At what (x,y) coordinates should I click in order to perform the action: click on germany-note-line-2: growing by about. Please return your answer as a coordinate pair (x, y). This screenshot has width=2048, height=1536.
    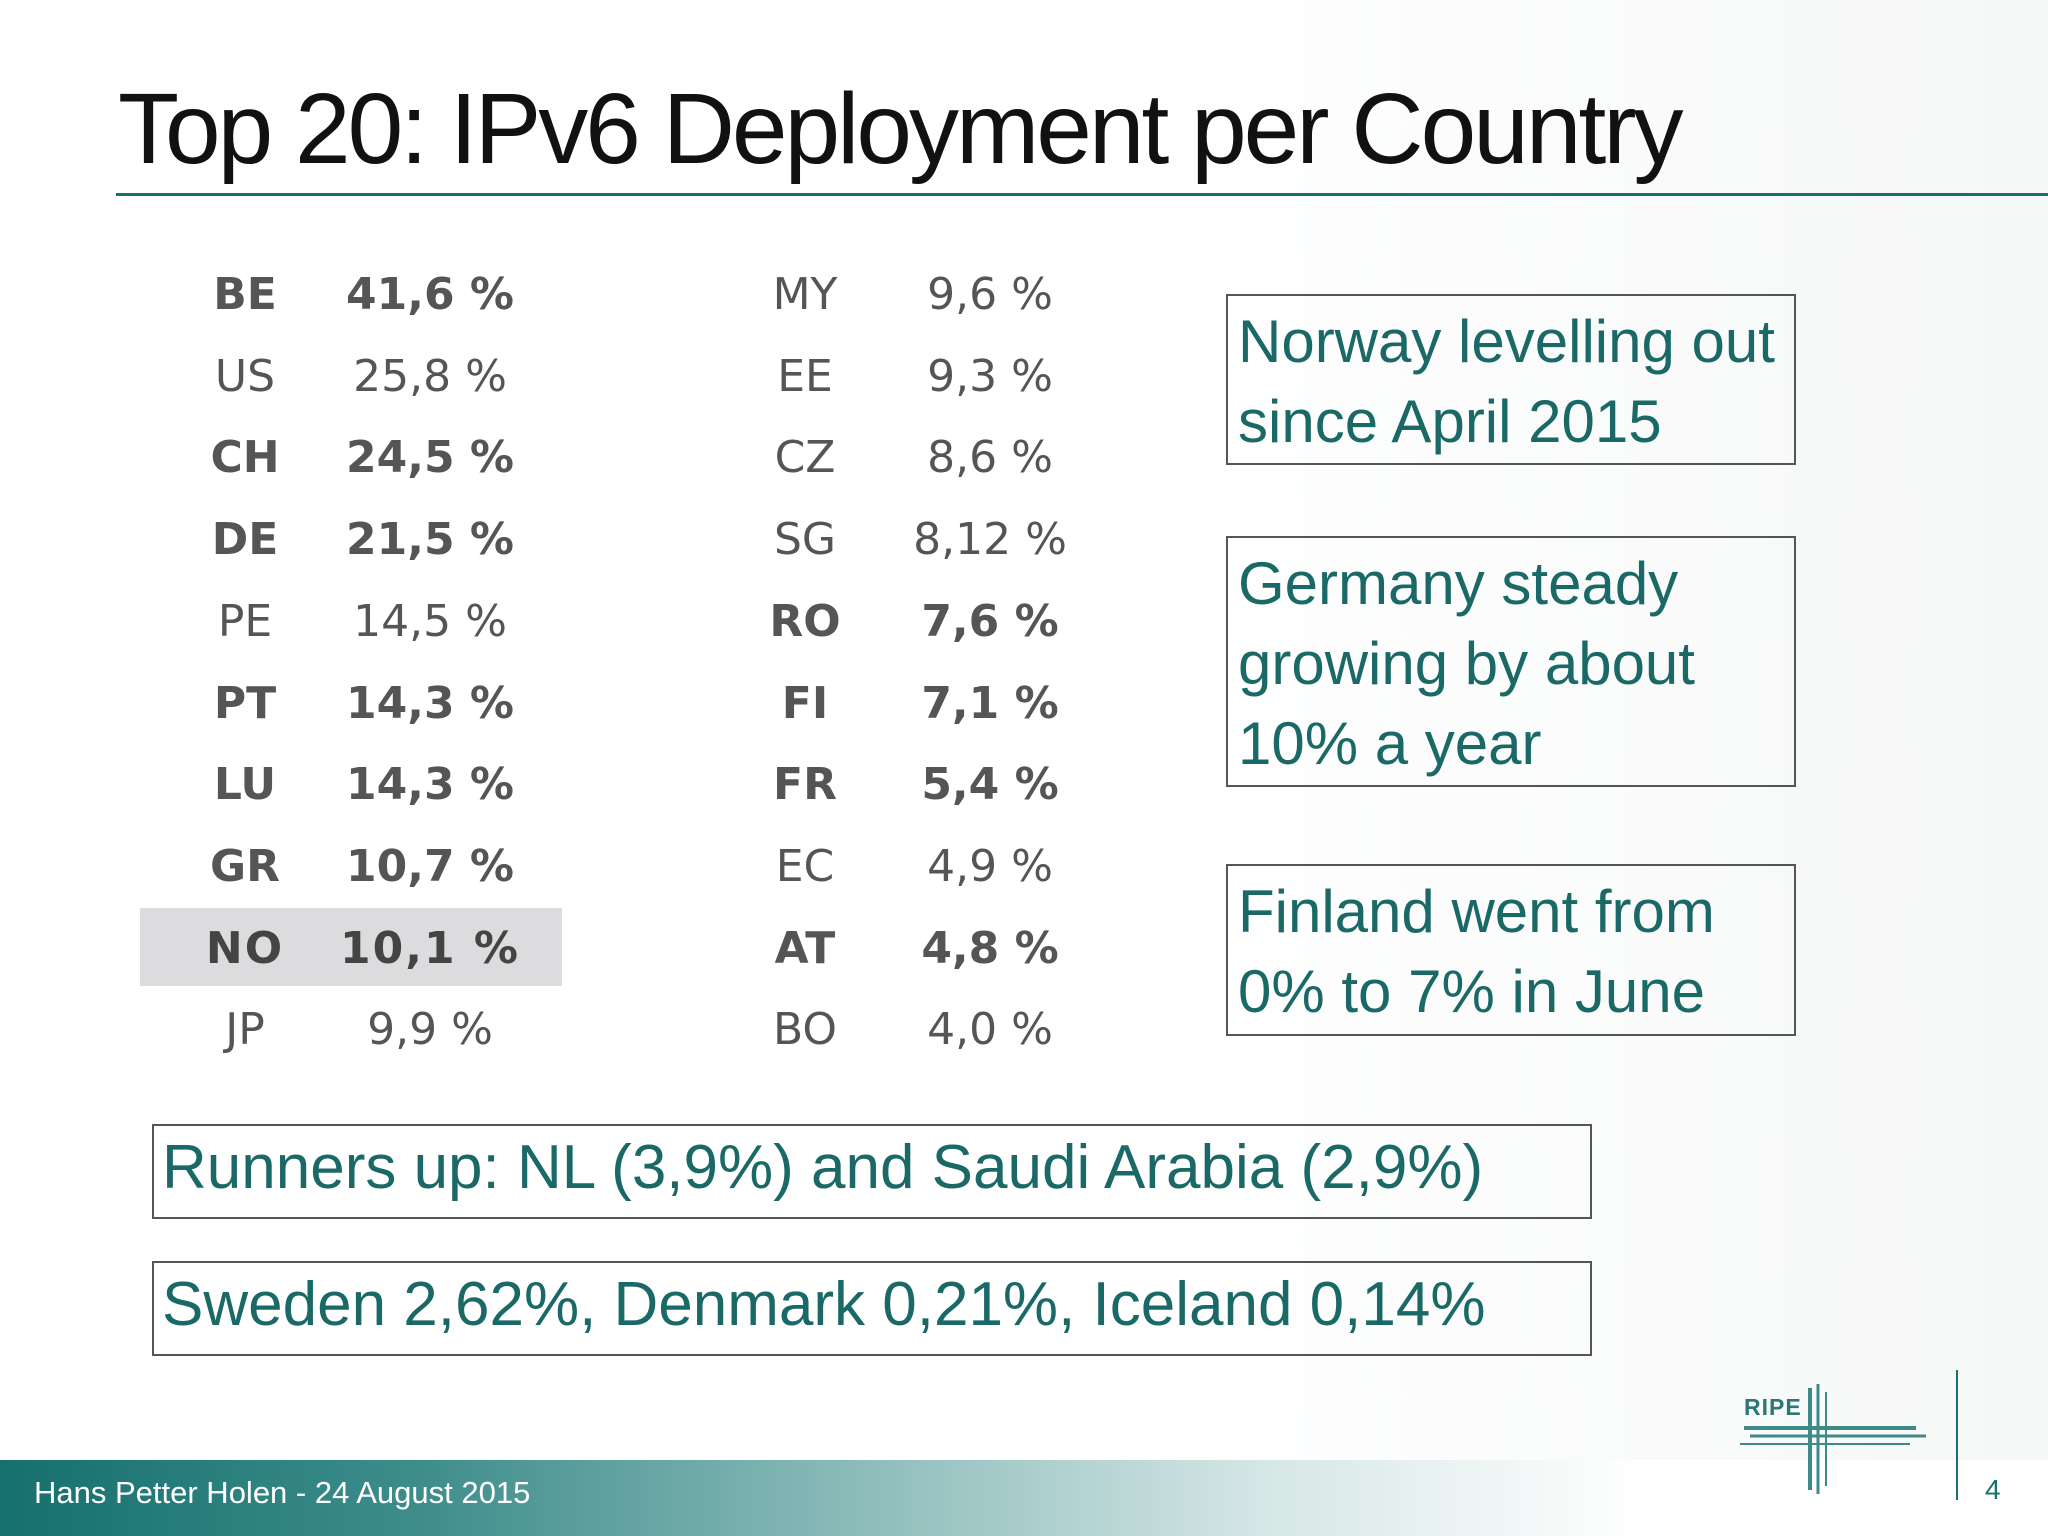
    Looking at the image, I should click on (1466, 663).